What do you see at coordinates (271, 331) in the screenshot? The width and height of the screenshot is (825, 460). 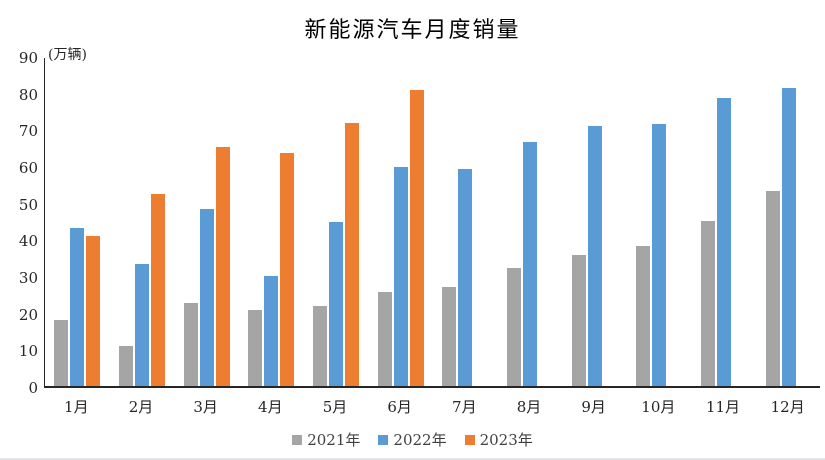 I see `bar-2022年-4月` at bounding box center [271, 331].